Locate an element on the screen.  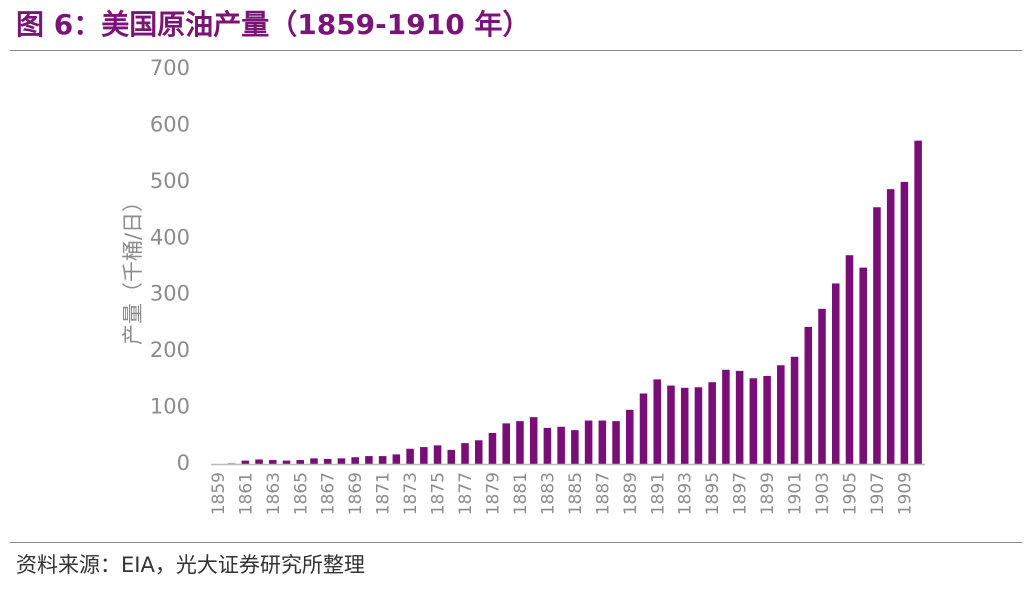
x-tick-label: 1871 is located at coordinates (384, 493).